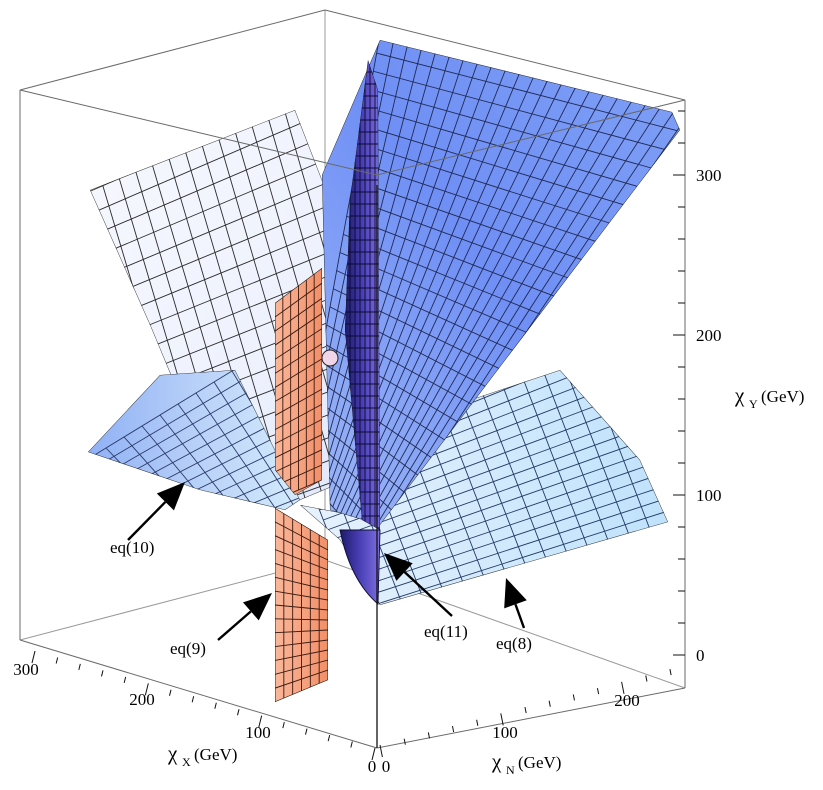  What do you see at coordinates (301, 605) in the screenshot?
I see `eq9-lower-surface` at bounding box center [301, 605].